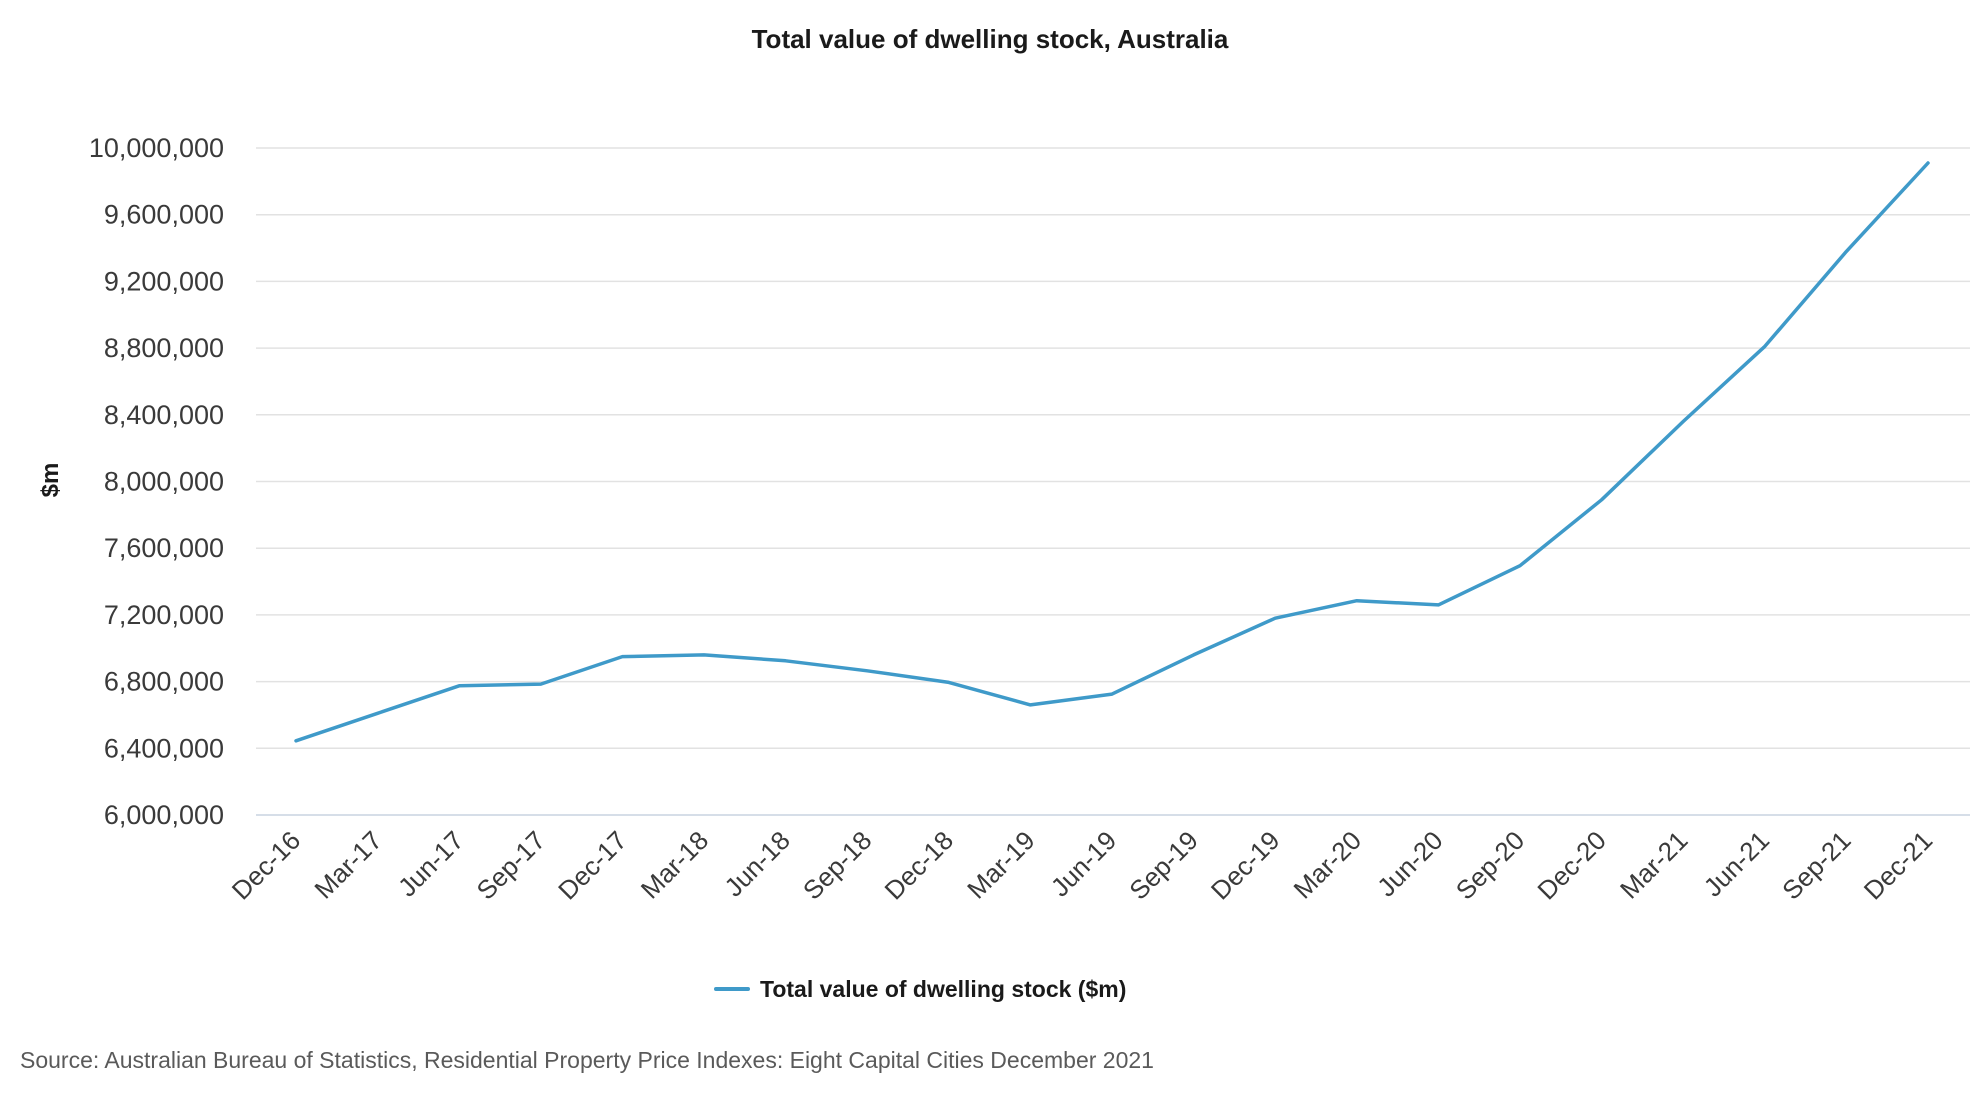 The width and height of the screenshot is (1980, 1100). Describe the element at coordinates (164, 615) in the screenshot. I see `y-tick-label: 7,200,000` at that location.